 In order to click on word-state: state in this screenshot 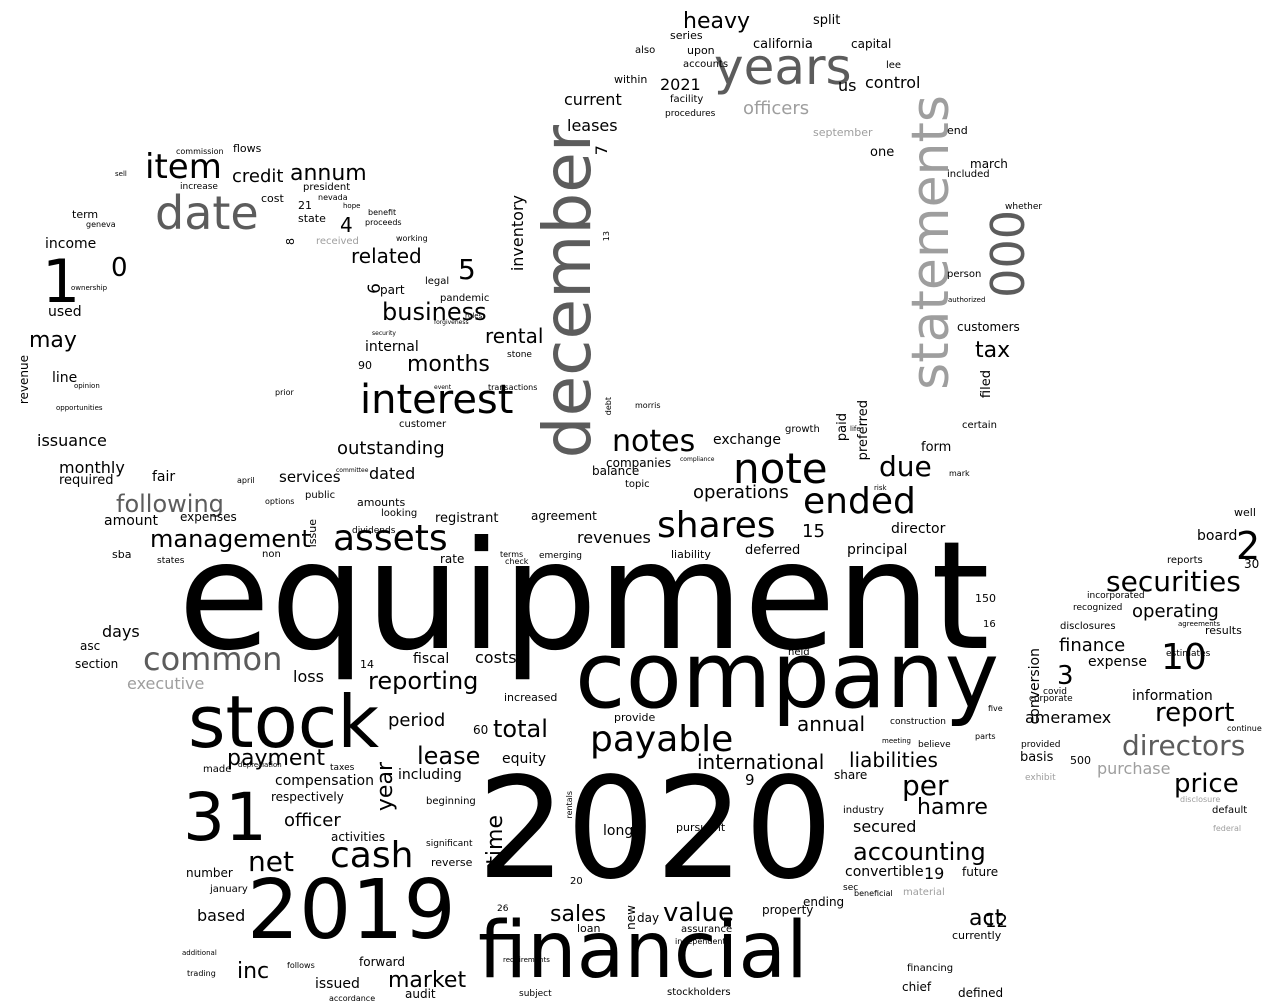, I will do `click(312, 218)`.